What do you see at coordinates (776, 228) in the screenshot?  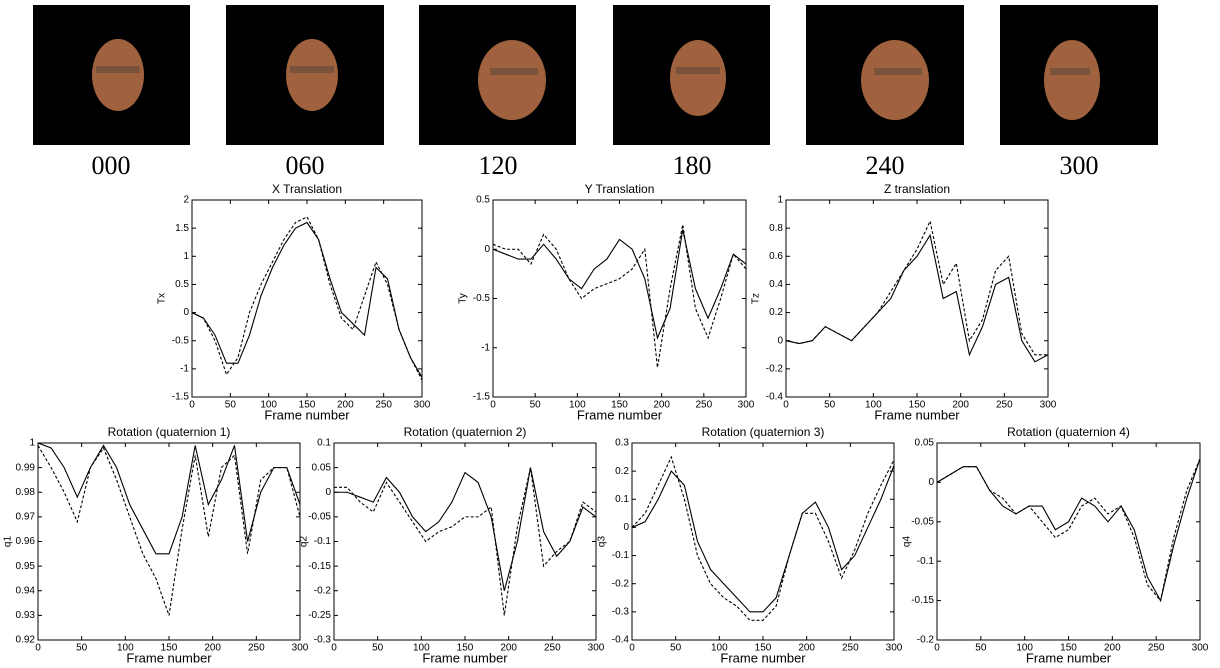 I see `y-tick-label: 0.8` at bounding box center [776, 228].